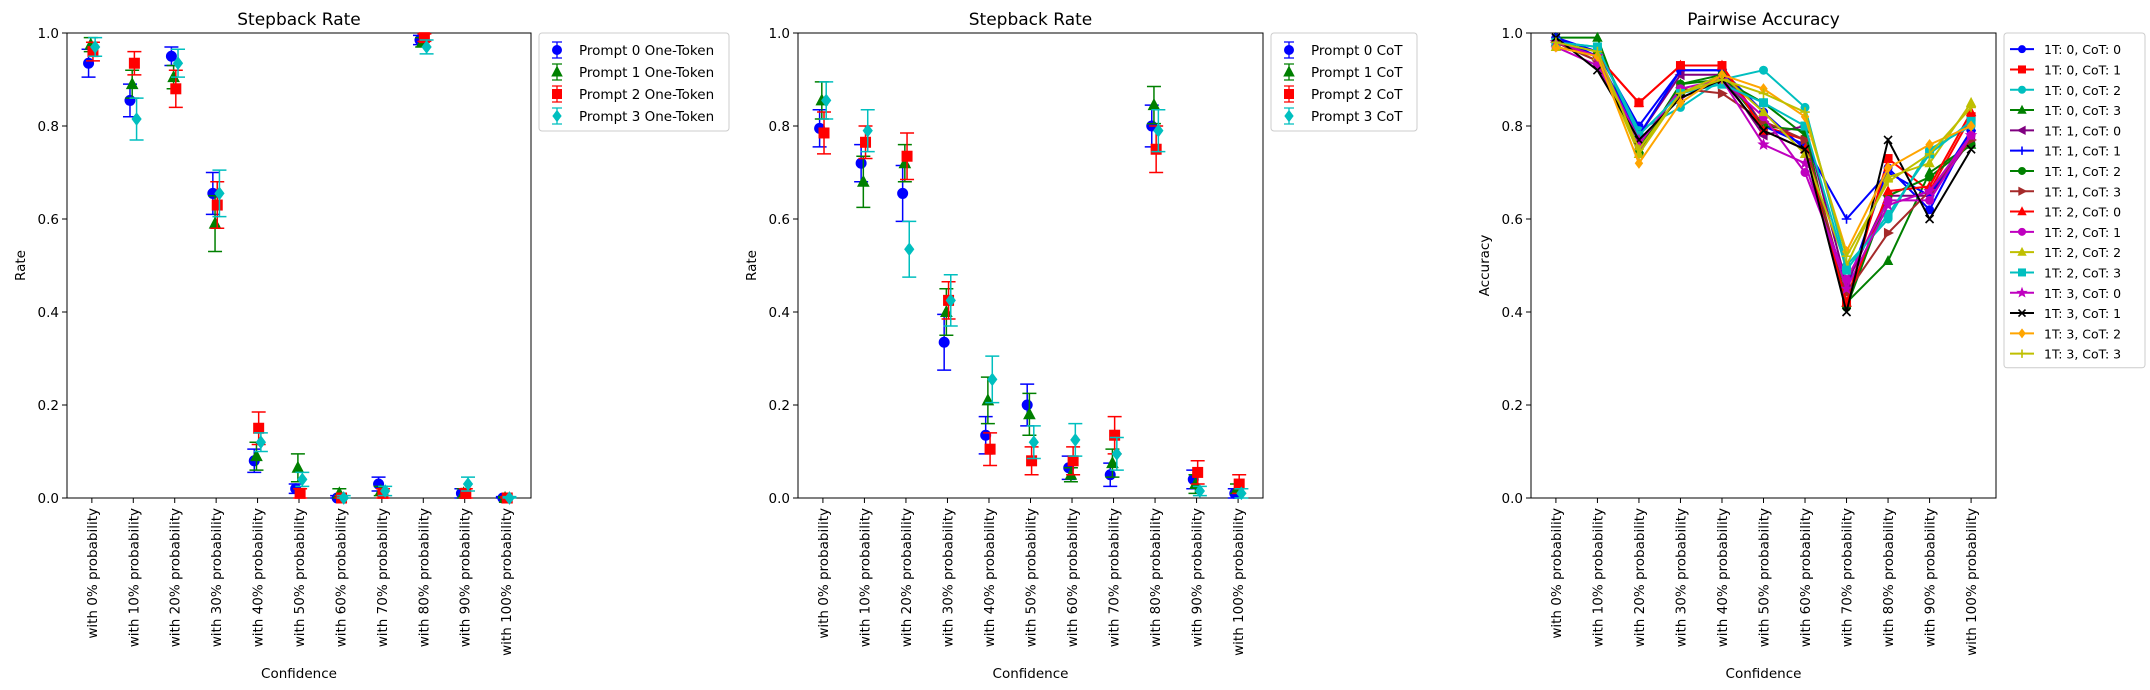 This screenshot has width=2150, height=690. What do you see at coordinates (779, 313) in the screenshot?
I see `y-tick-label: 0.4` at bounding box center [779, 313].